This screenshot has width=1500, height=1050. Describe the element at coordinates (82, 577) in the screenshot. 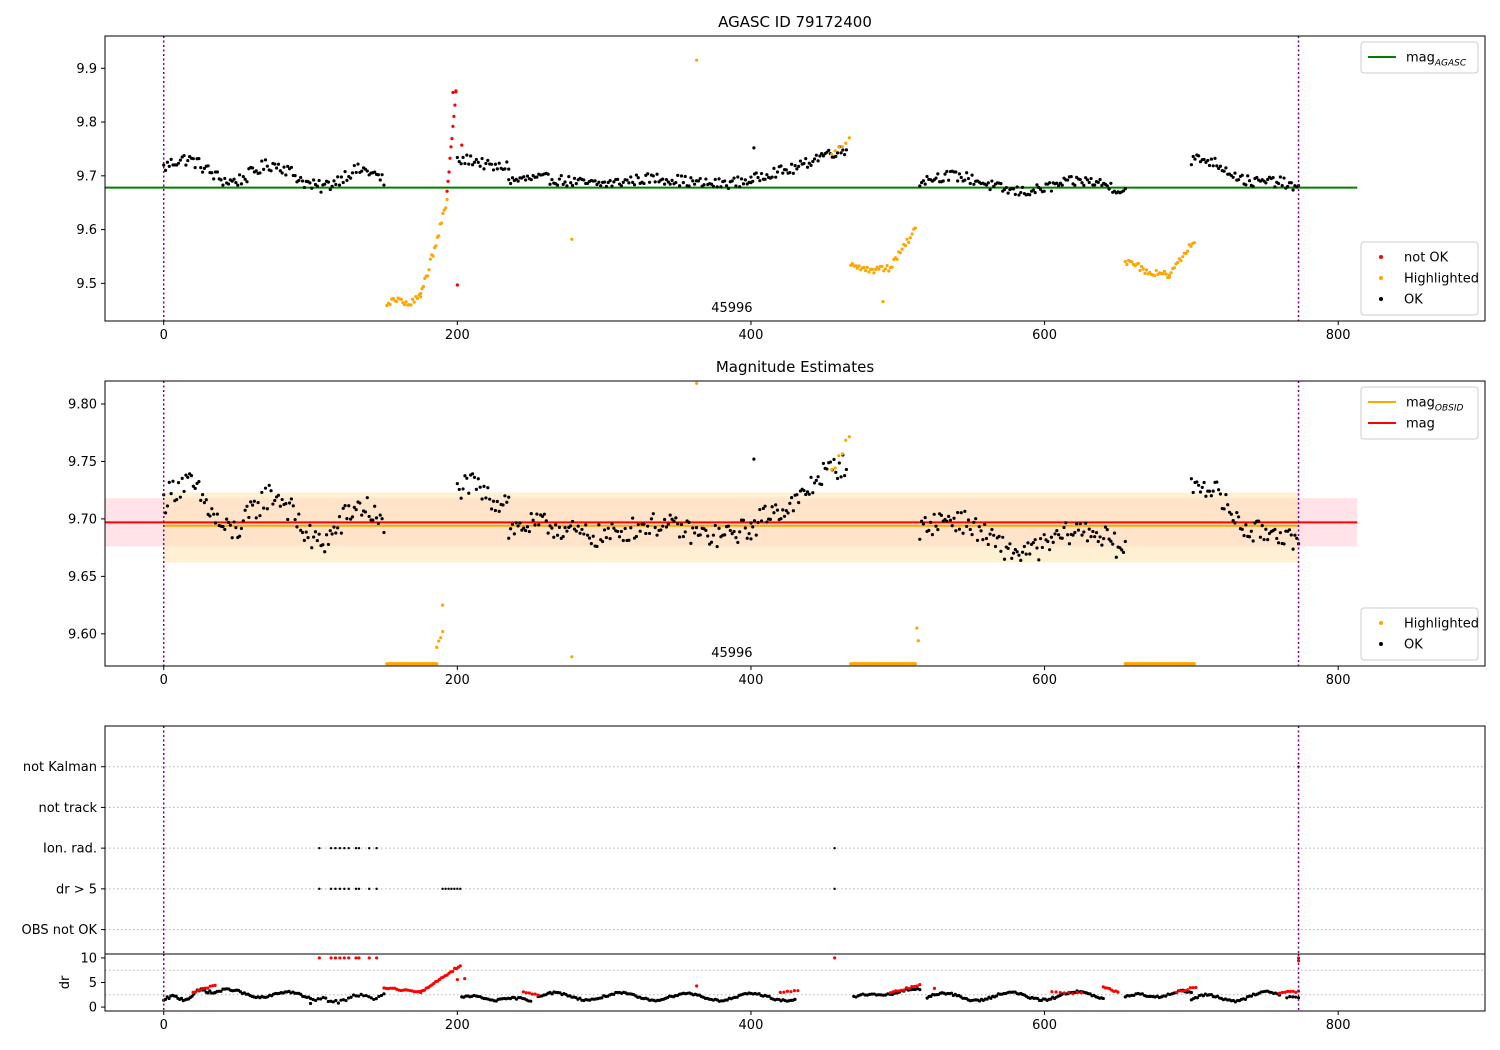

I see `y-tick-label: 9.65` at that location.